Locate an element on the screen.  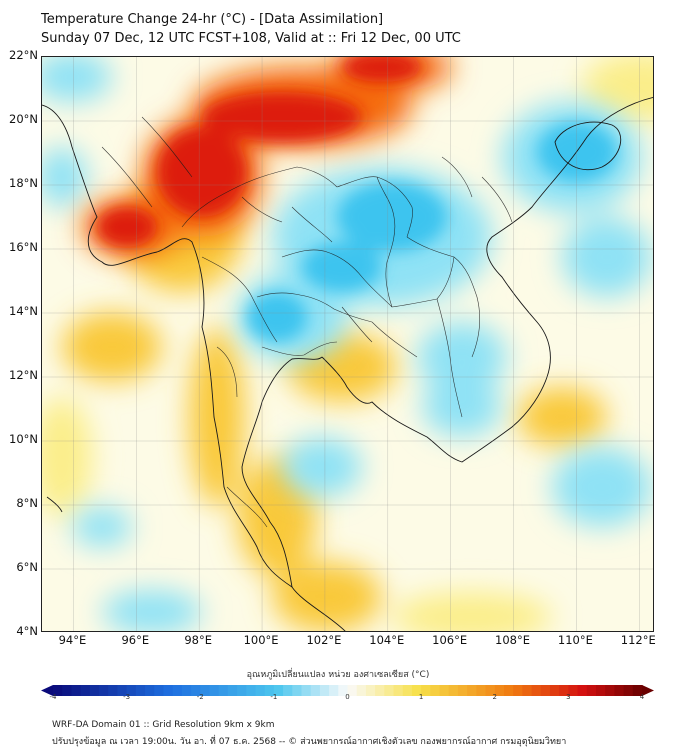
longitude-label: 110°E is located at coordinates (575, 640).